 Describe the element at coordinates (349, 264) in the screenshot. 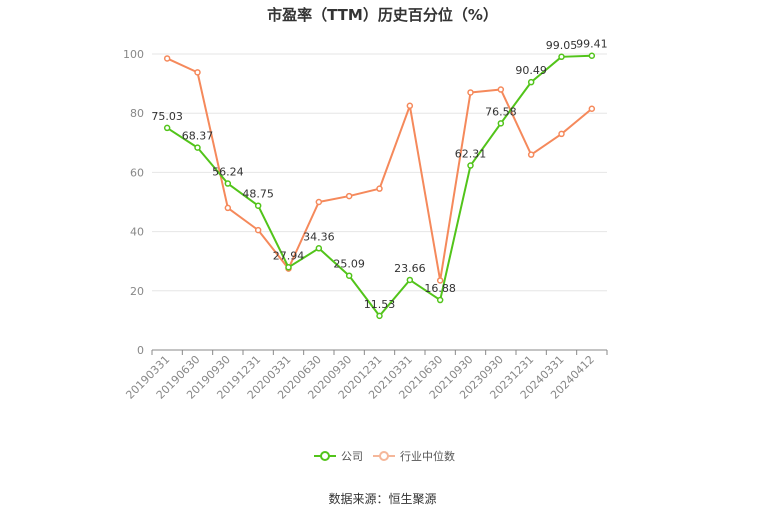

I see `data-label: 25.09` at that location.